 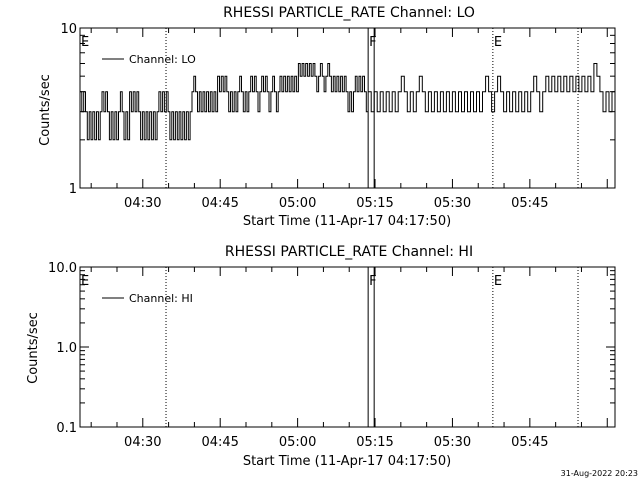 What do you see at coordinates (161, 298) in the screenshot?
I see `legend-label: Channel: HI` at bounding box center [161, 298].